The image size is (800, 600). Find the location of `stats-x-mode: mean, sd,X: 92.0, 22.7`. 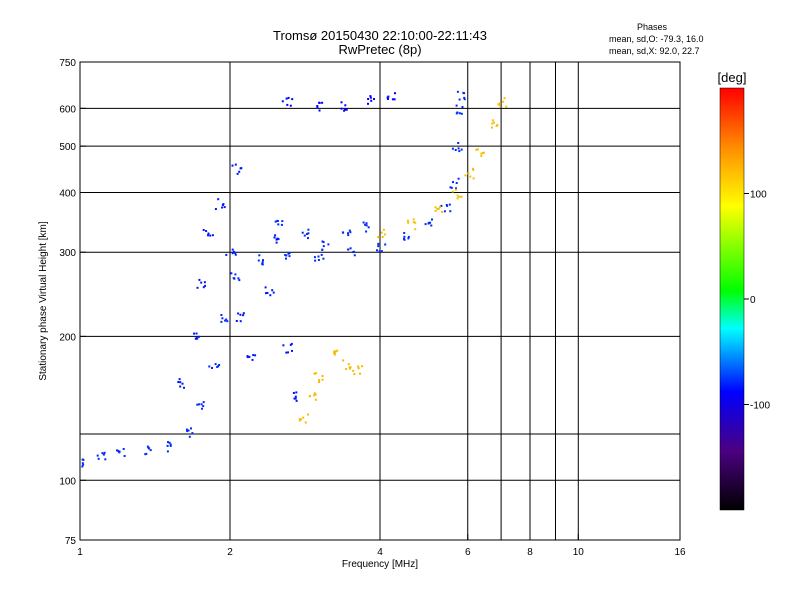

stats-x-mode: mean, sd,X: 92.0, 22.7 is located at coordinates (654, 51).